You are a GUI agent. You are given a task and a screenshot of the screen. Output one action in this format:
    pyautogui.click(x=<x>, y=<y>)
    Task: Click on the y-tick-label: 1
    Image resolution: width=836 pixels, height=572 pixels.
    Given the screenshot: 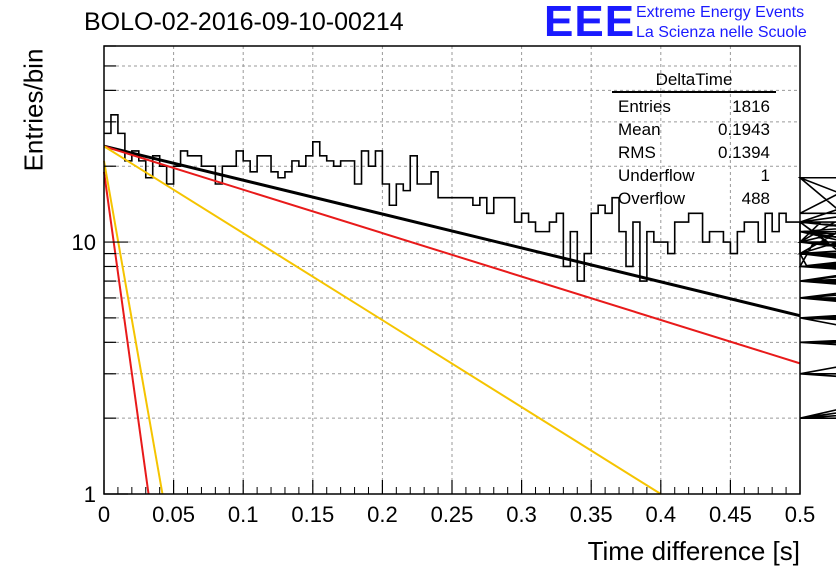 What is the action you would take?
    pyautogui.click(x=90, y=494)
    